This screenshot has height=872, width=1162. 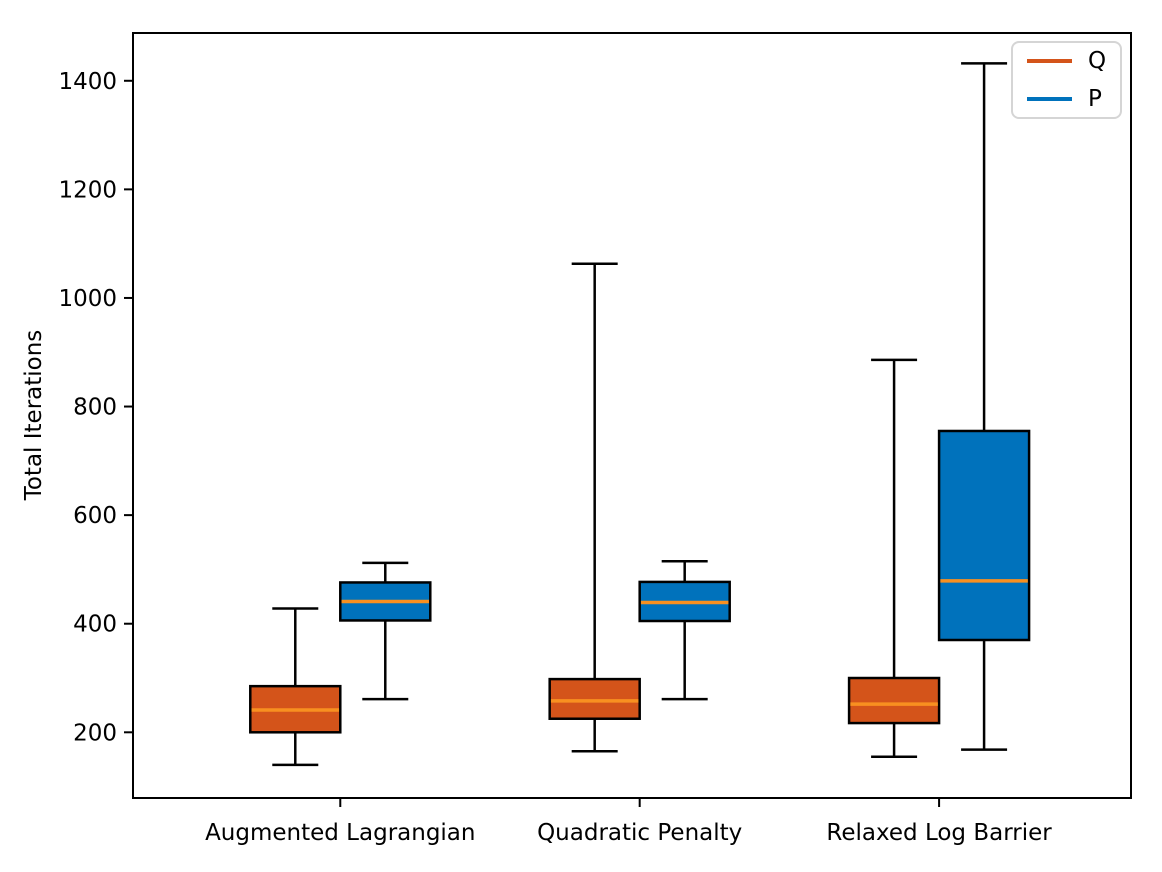 What do you see at coordinates (1095, 98) in the screenshot?
I see `legend-p-label: P` at bounding box center [1095, 98].